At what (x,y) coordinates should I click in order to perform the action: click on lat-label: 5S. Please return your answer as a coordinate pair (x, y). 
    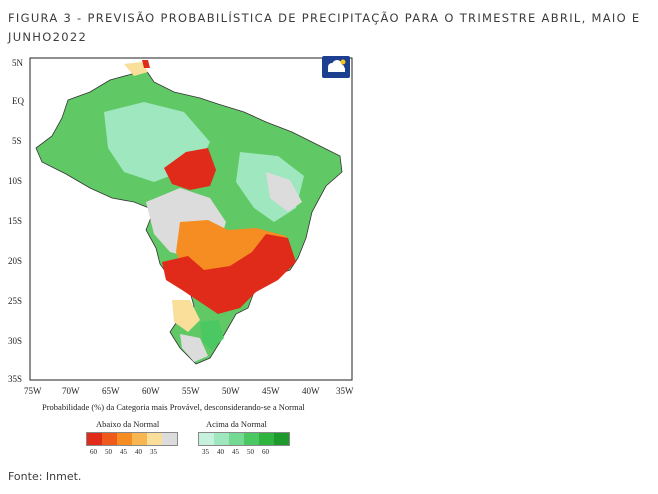
    Looking at the image, I should click on (17, 141).